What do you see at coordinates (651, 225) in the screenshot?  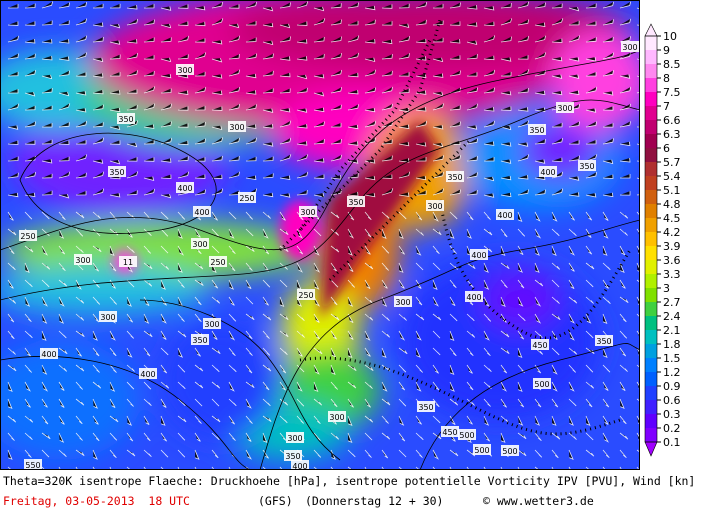 I see `color-band` at bounding box center [651, 225].